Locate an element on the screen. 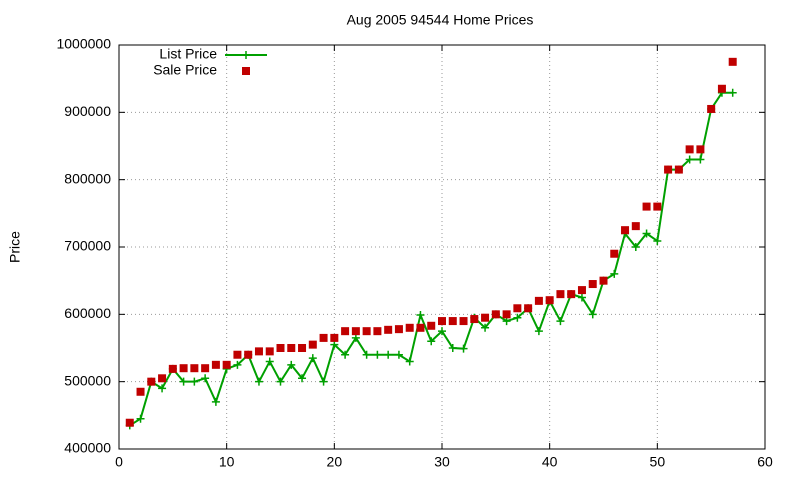 The image size is (800, 485). x-tick-label: 40 is located at coordinates (550, 462).